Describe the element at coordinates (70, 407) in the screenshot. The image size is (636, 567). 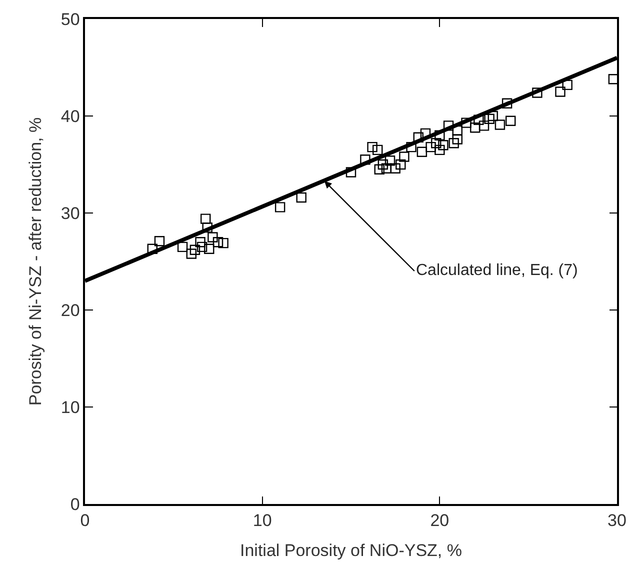
I see `y-tick-label: 10` at that location.